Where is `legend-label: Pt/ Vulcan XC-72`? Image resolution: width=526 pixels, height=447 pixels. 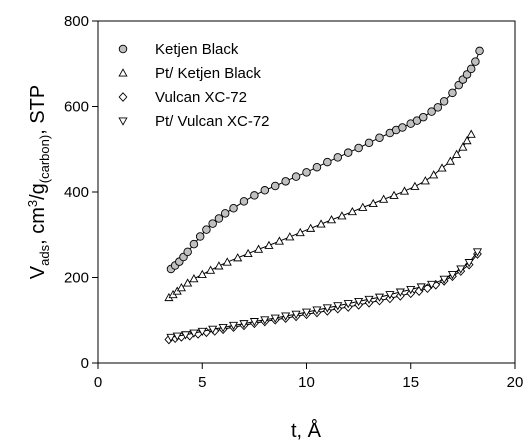
legend-label: Pt/ Vulcan XC-72 is located at coordinates (212, 121).